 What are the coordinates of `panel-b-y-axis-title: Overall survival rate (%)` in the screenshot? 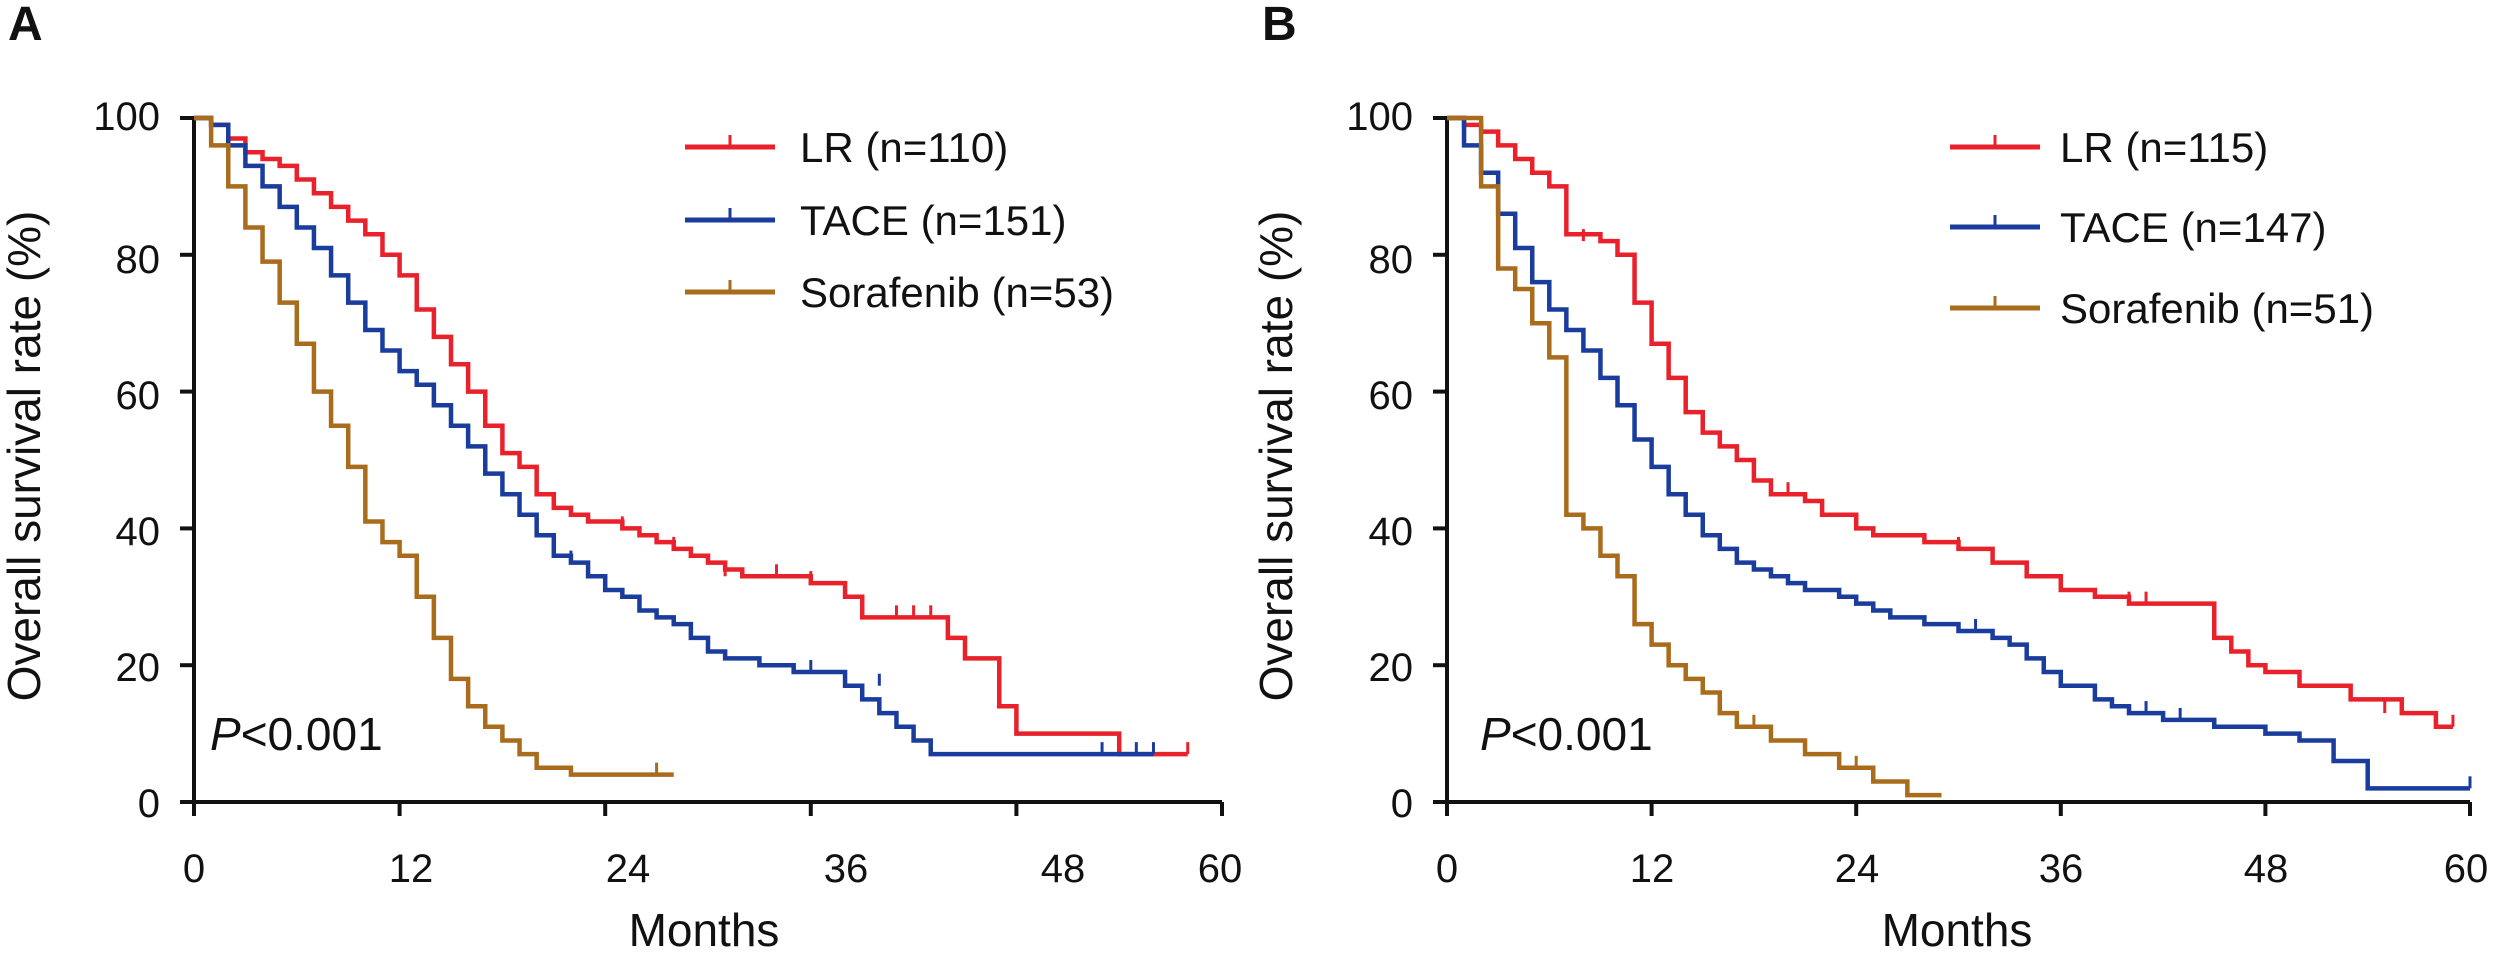 It's located at (1276, 456).